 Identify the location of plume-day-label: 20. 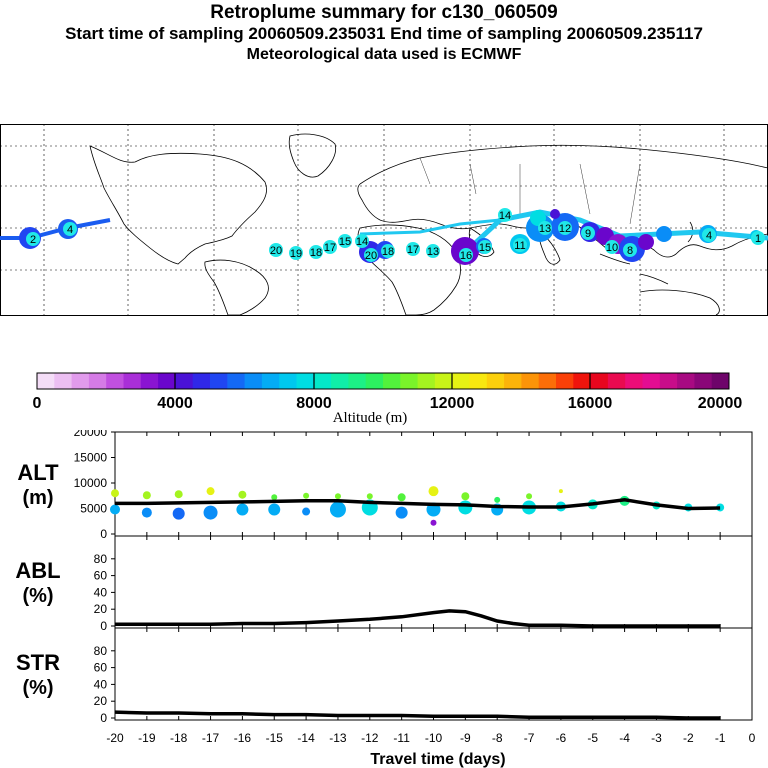
(276, 251).